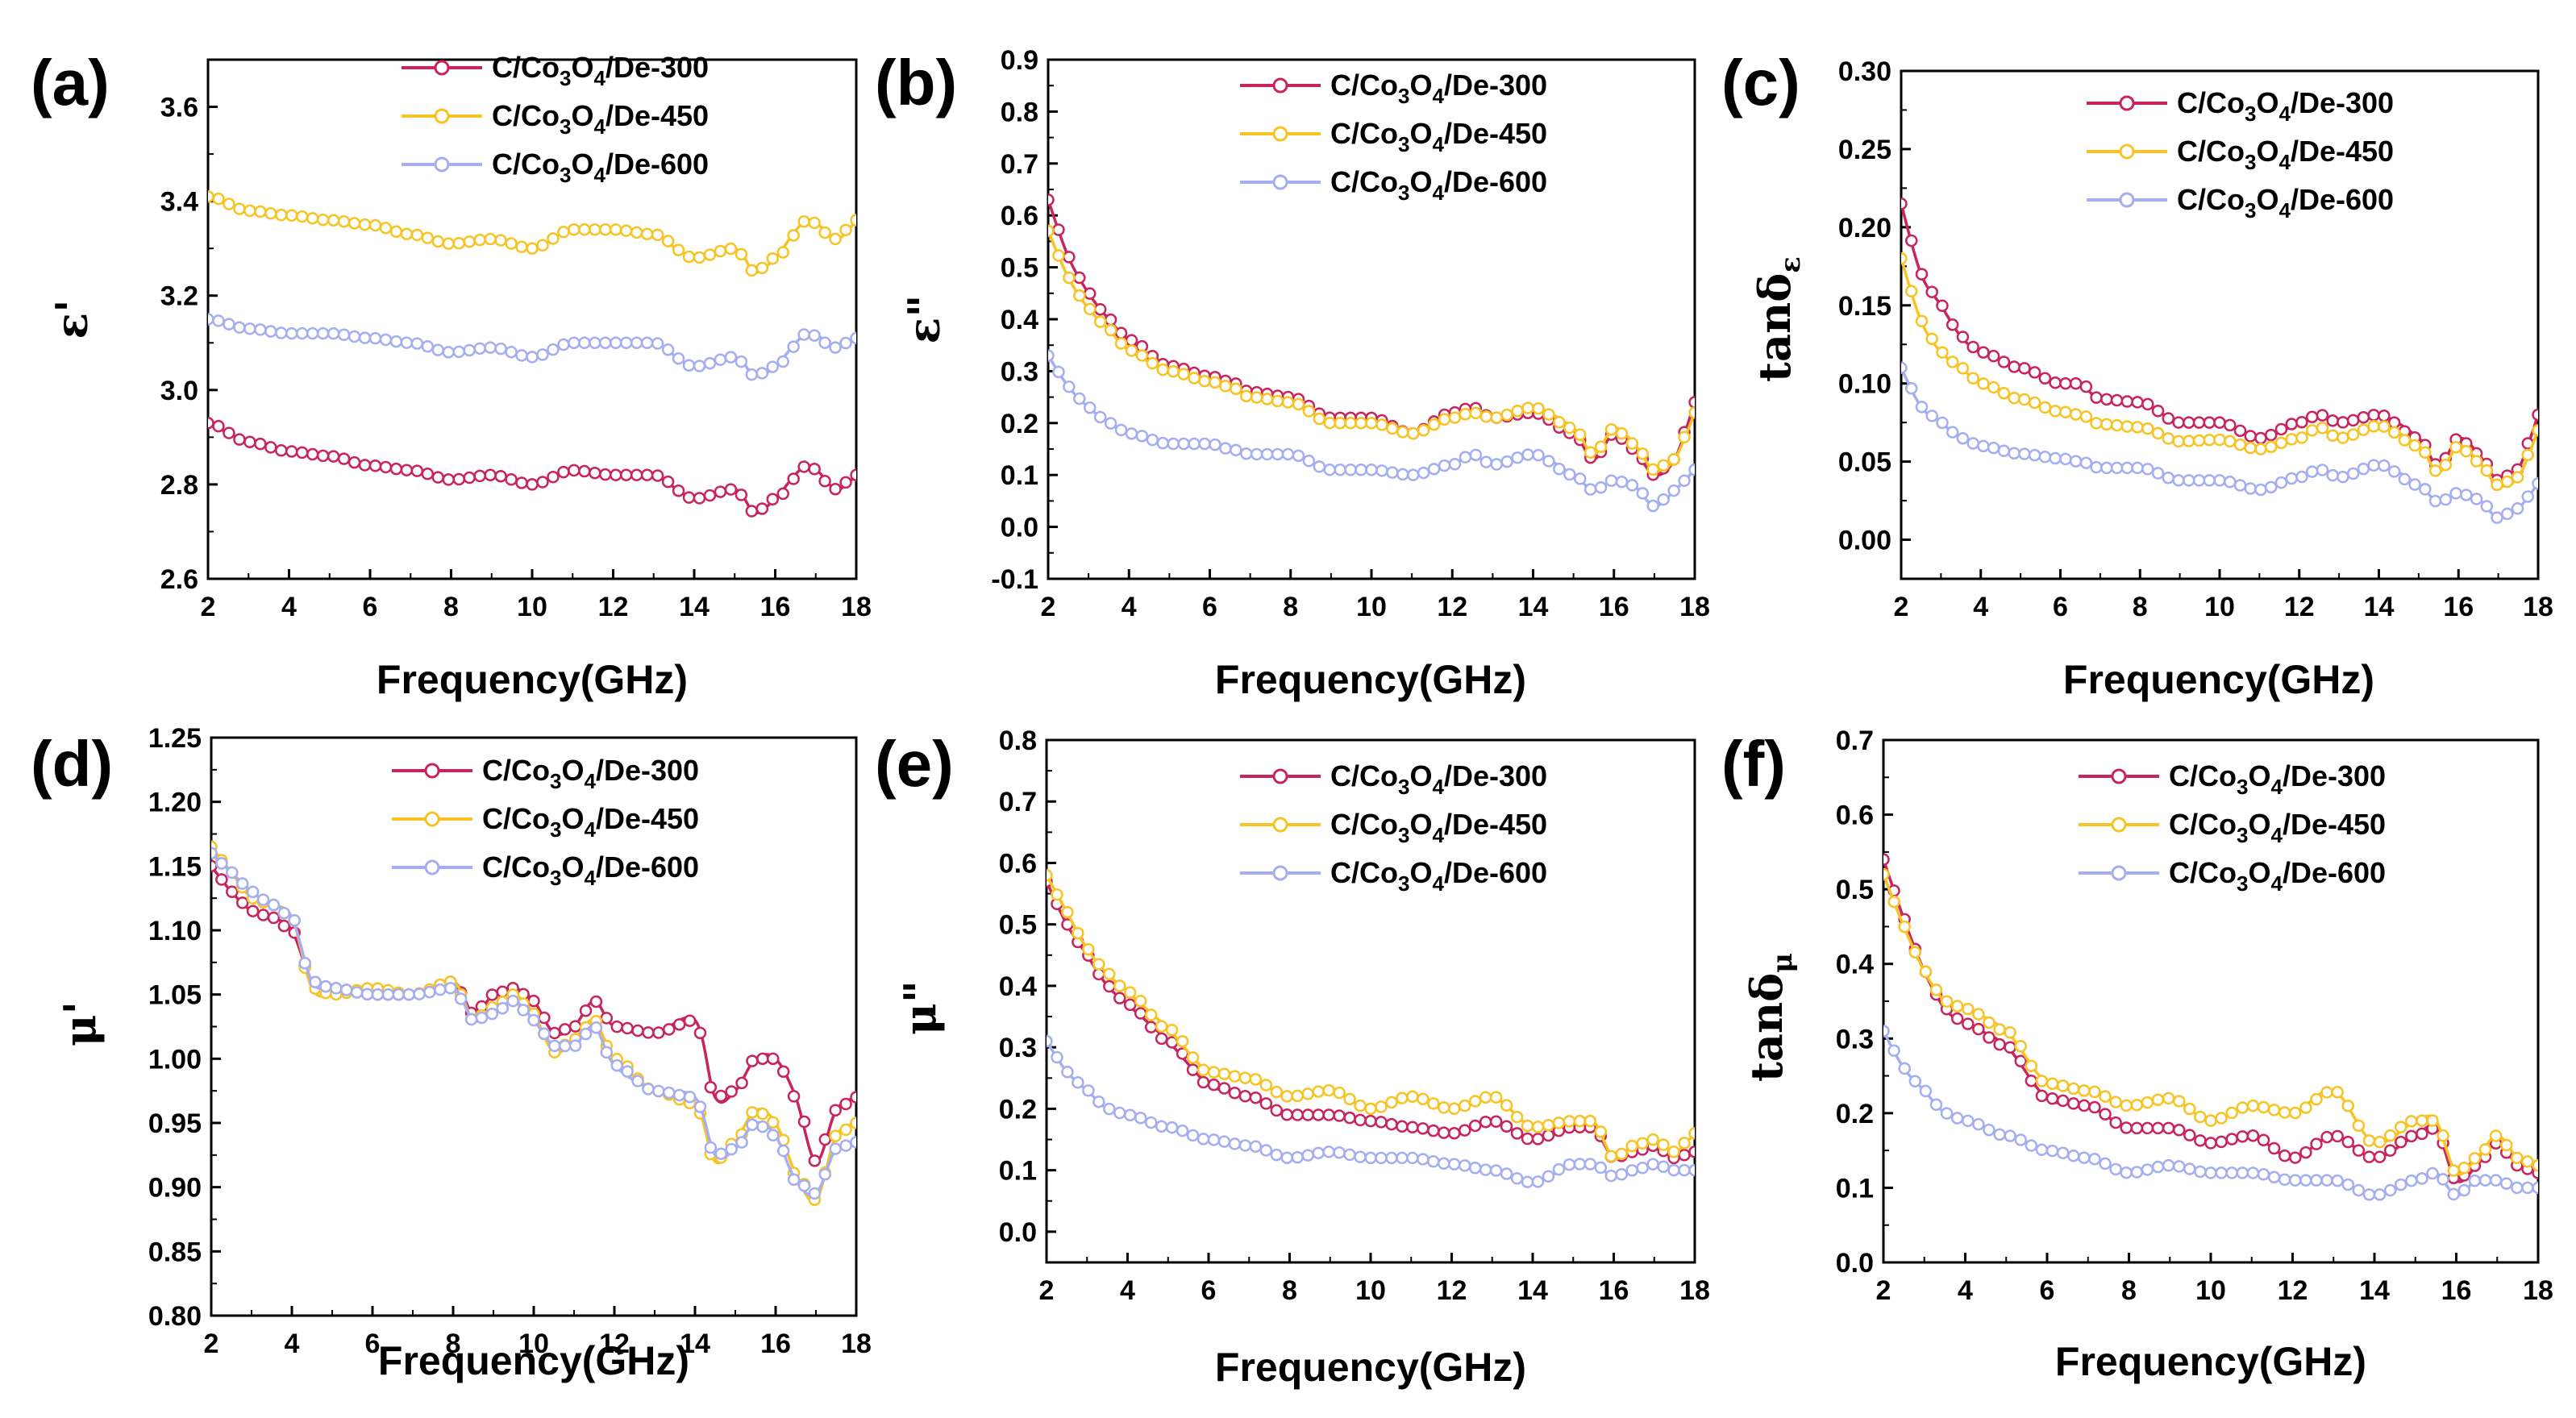 The height and width of the screenshot is (1418, 2576). I want to click on panel-b-letter: (b), so click(916, 83).